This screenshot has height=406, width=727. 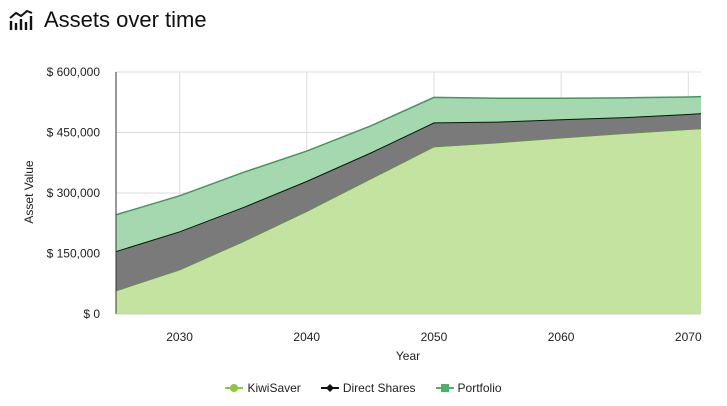 I want to click on x-axis-title: Year, so click(x=408, y=356).